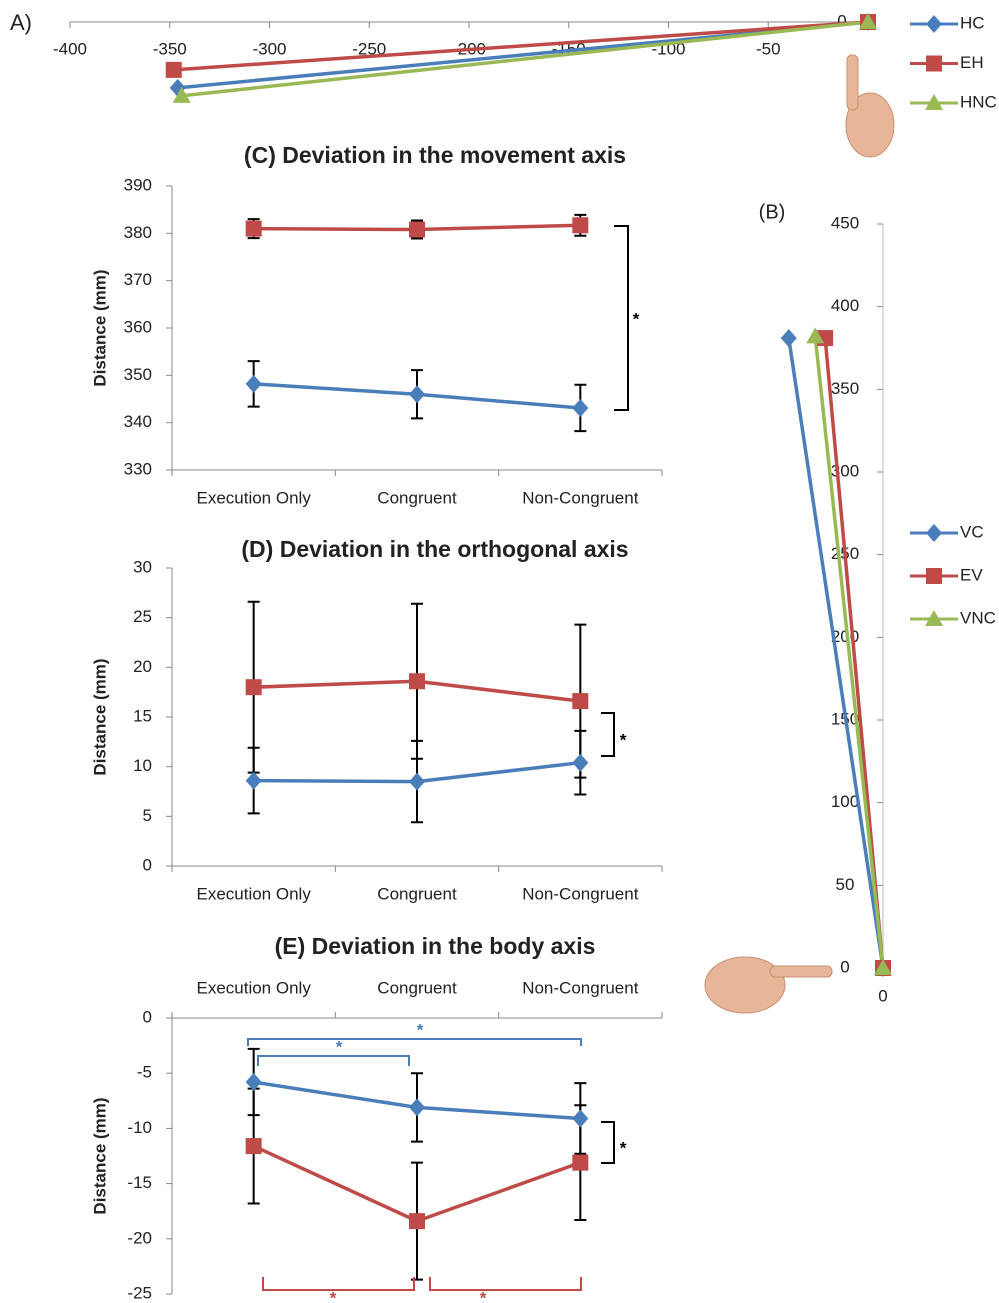 The width and height of the screenshot is (999, 1303). Describe the element at coordinates (845, 222) in the screenshot. I see `y-tick-label: 450` at that location.